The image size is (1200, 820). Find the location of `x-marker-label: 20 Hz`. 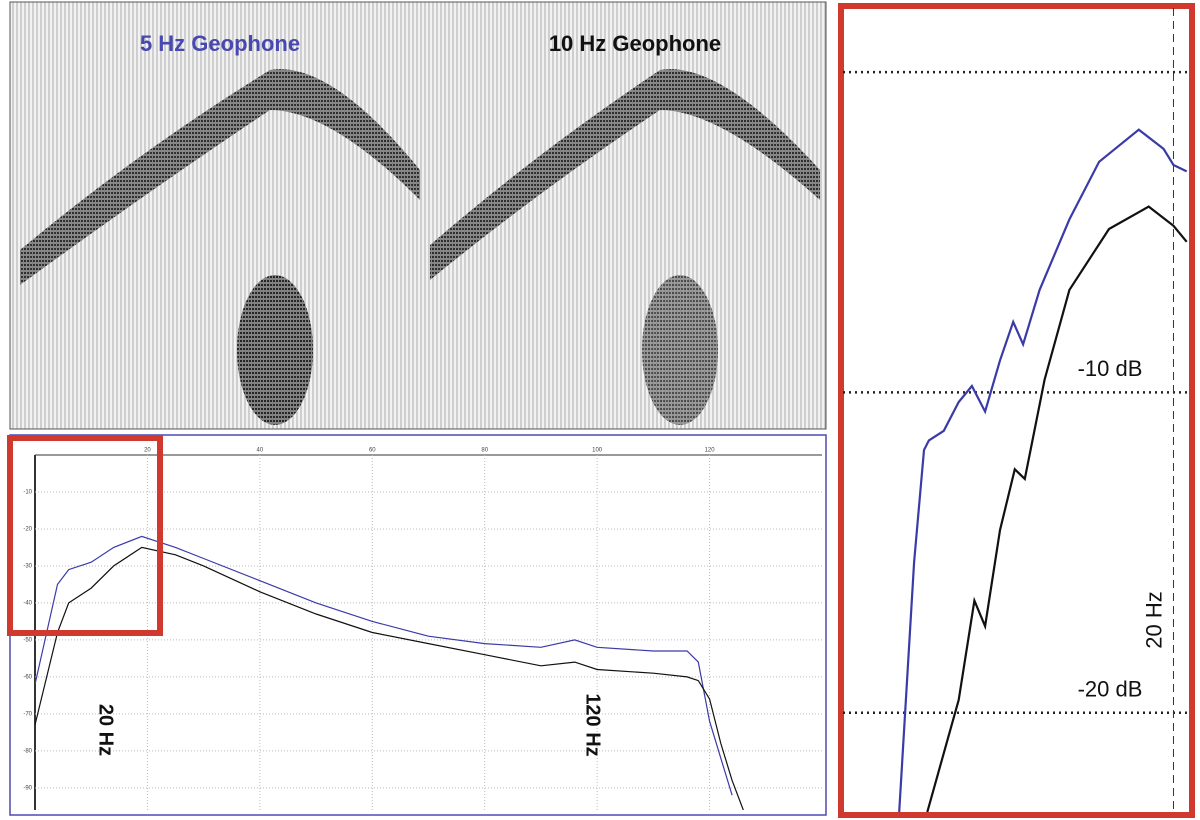

x-marker-label: 20 Hz is located at coordinates (1153, 619).